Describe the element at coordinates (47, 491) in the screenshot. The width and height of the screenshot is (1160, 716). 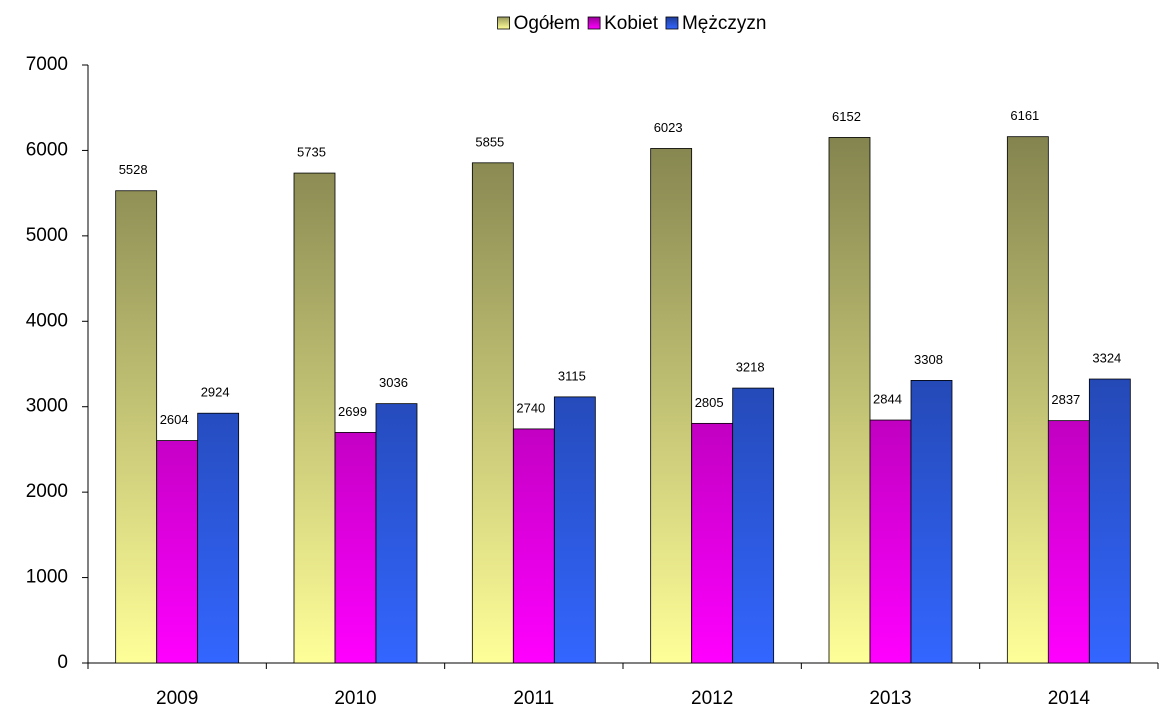
I see `y-tick-label: 2000` at that location.